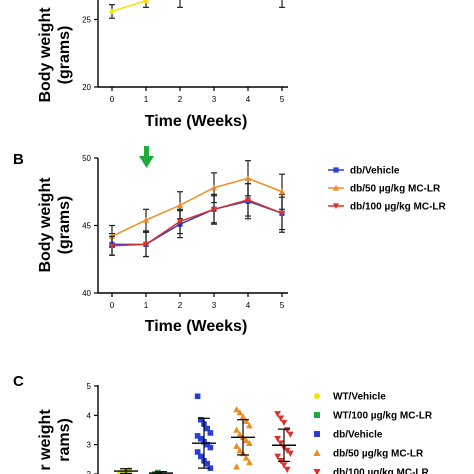 The height and width of the screenshot is (474, 474). I want to click on y-tick-label: 45, so click(86, 226).